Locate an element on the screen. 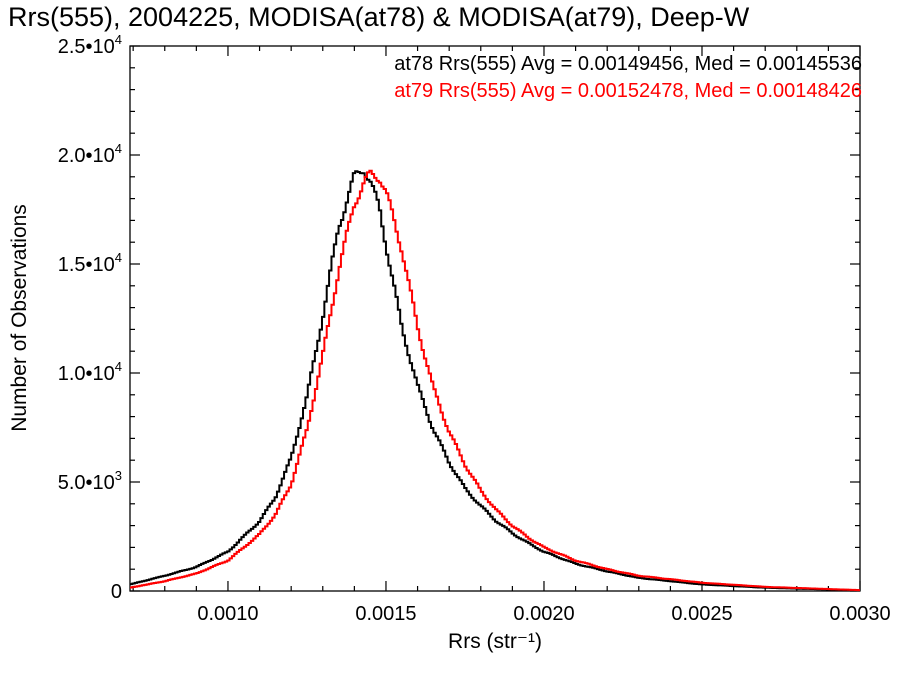 This screenshot has height=675, width=900. y-tick-label: 1.0•104 is located at coordinates (90, 372).